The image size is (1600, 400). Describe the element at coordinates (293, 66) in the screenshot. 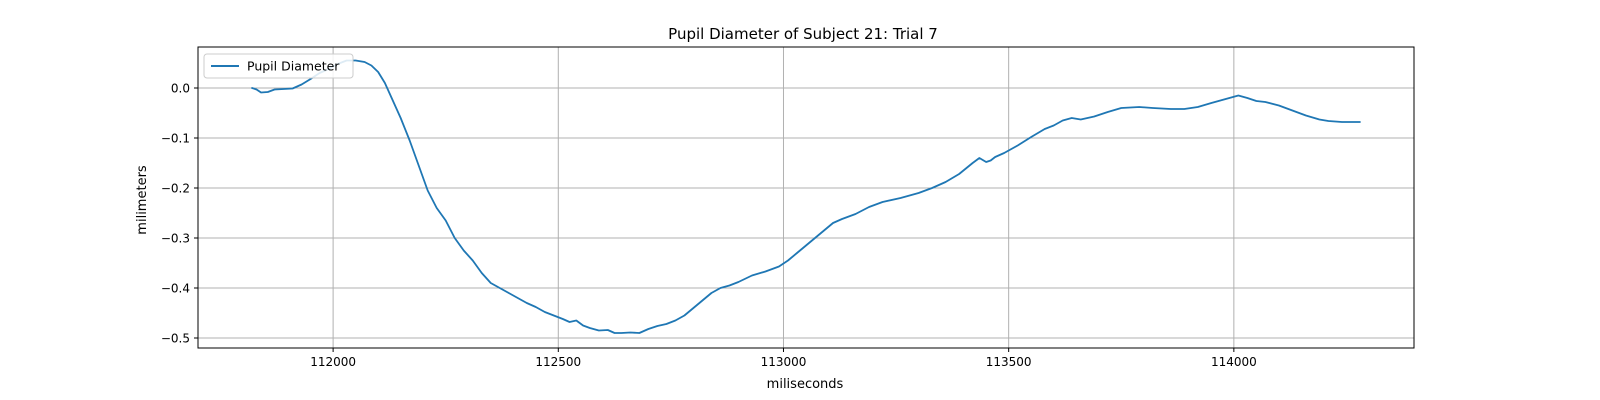

I see `legend-label: Pupil Diameter` at that location.